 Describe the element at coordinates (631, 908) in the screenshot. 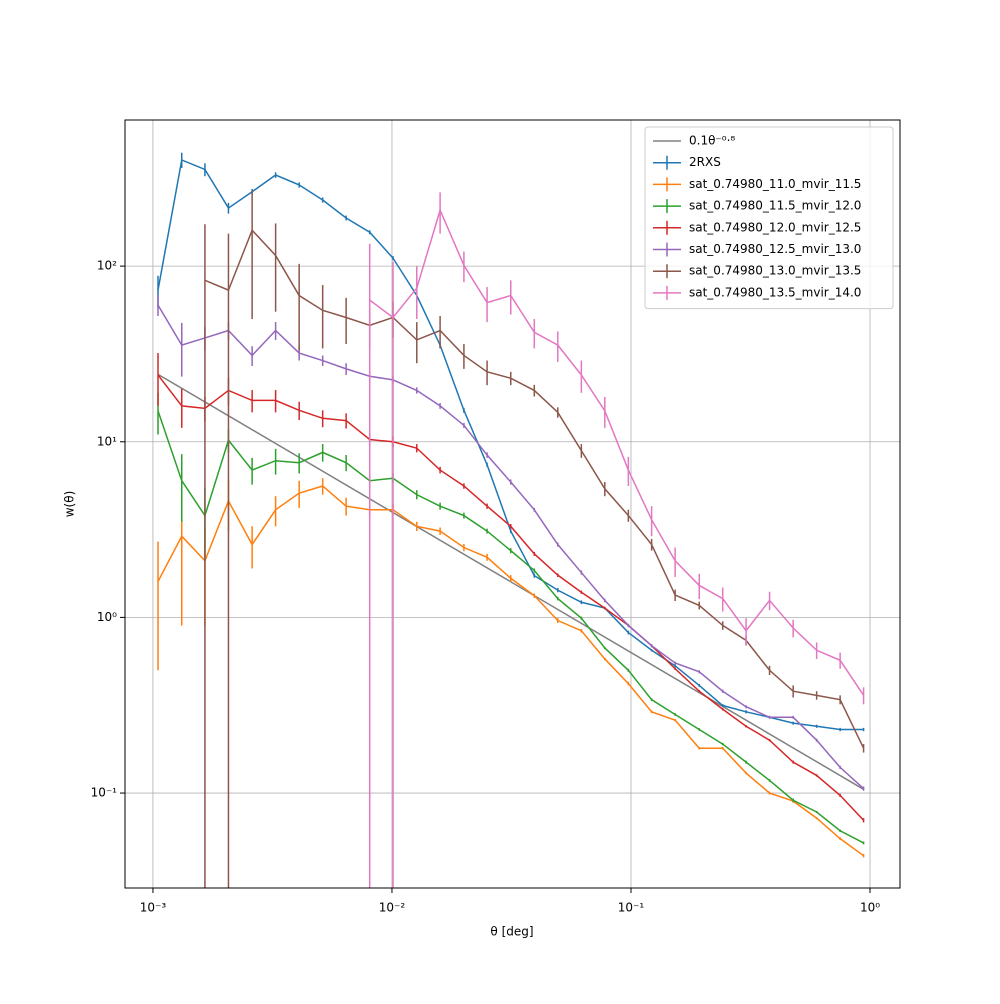

I see `x-tick-label: 10⁻¹` at that location.